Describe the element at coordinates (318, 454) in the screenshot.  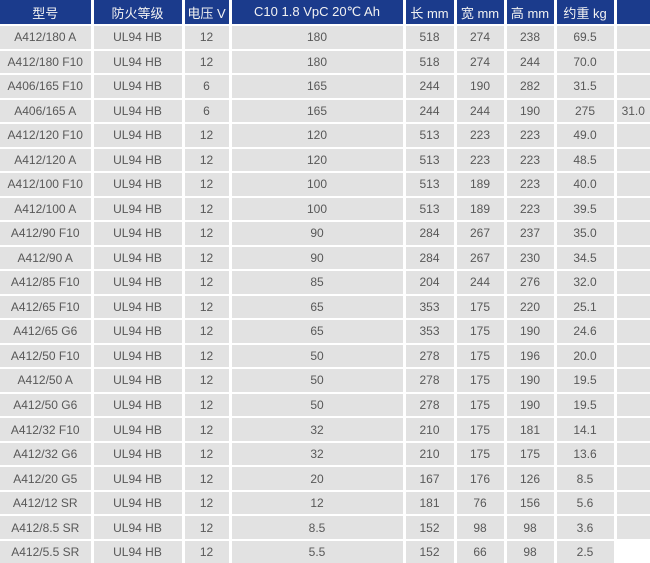
I see `table-cell: 32` at that location.